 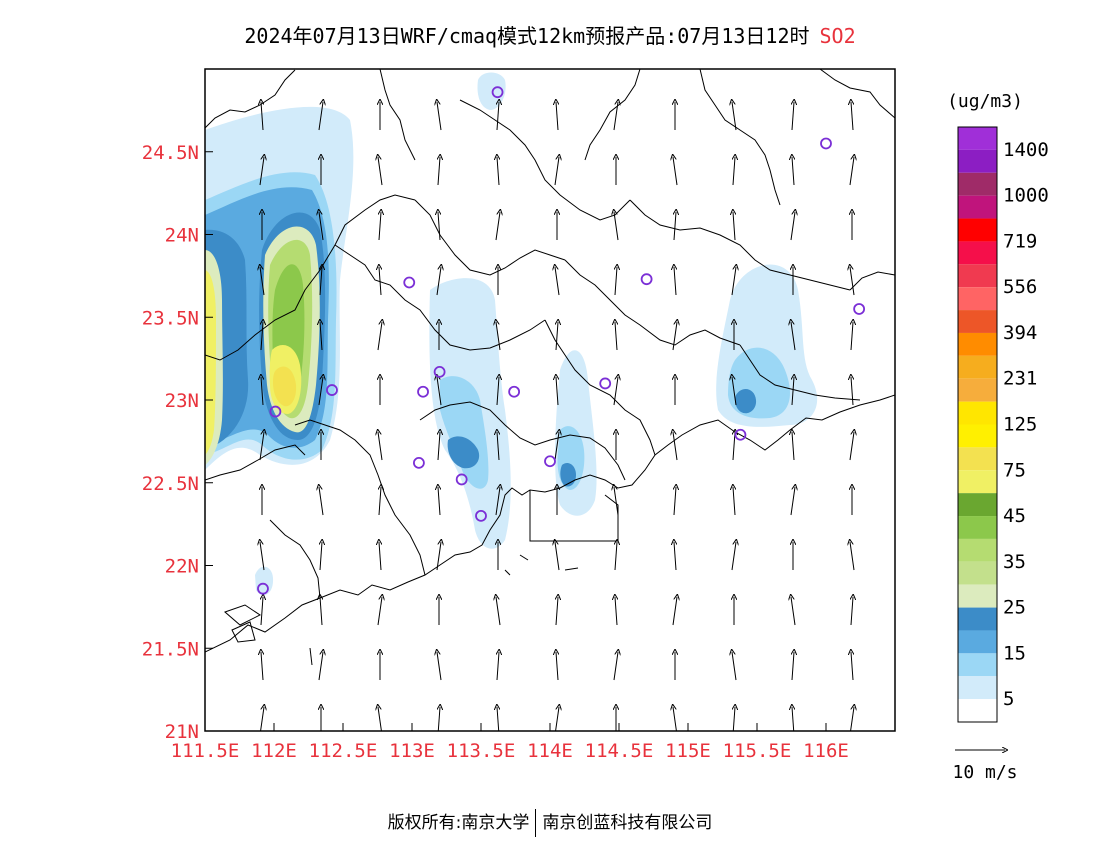 I want to click on colorbar-label: 75, so click(x=1014, y=470).